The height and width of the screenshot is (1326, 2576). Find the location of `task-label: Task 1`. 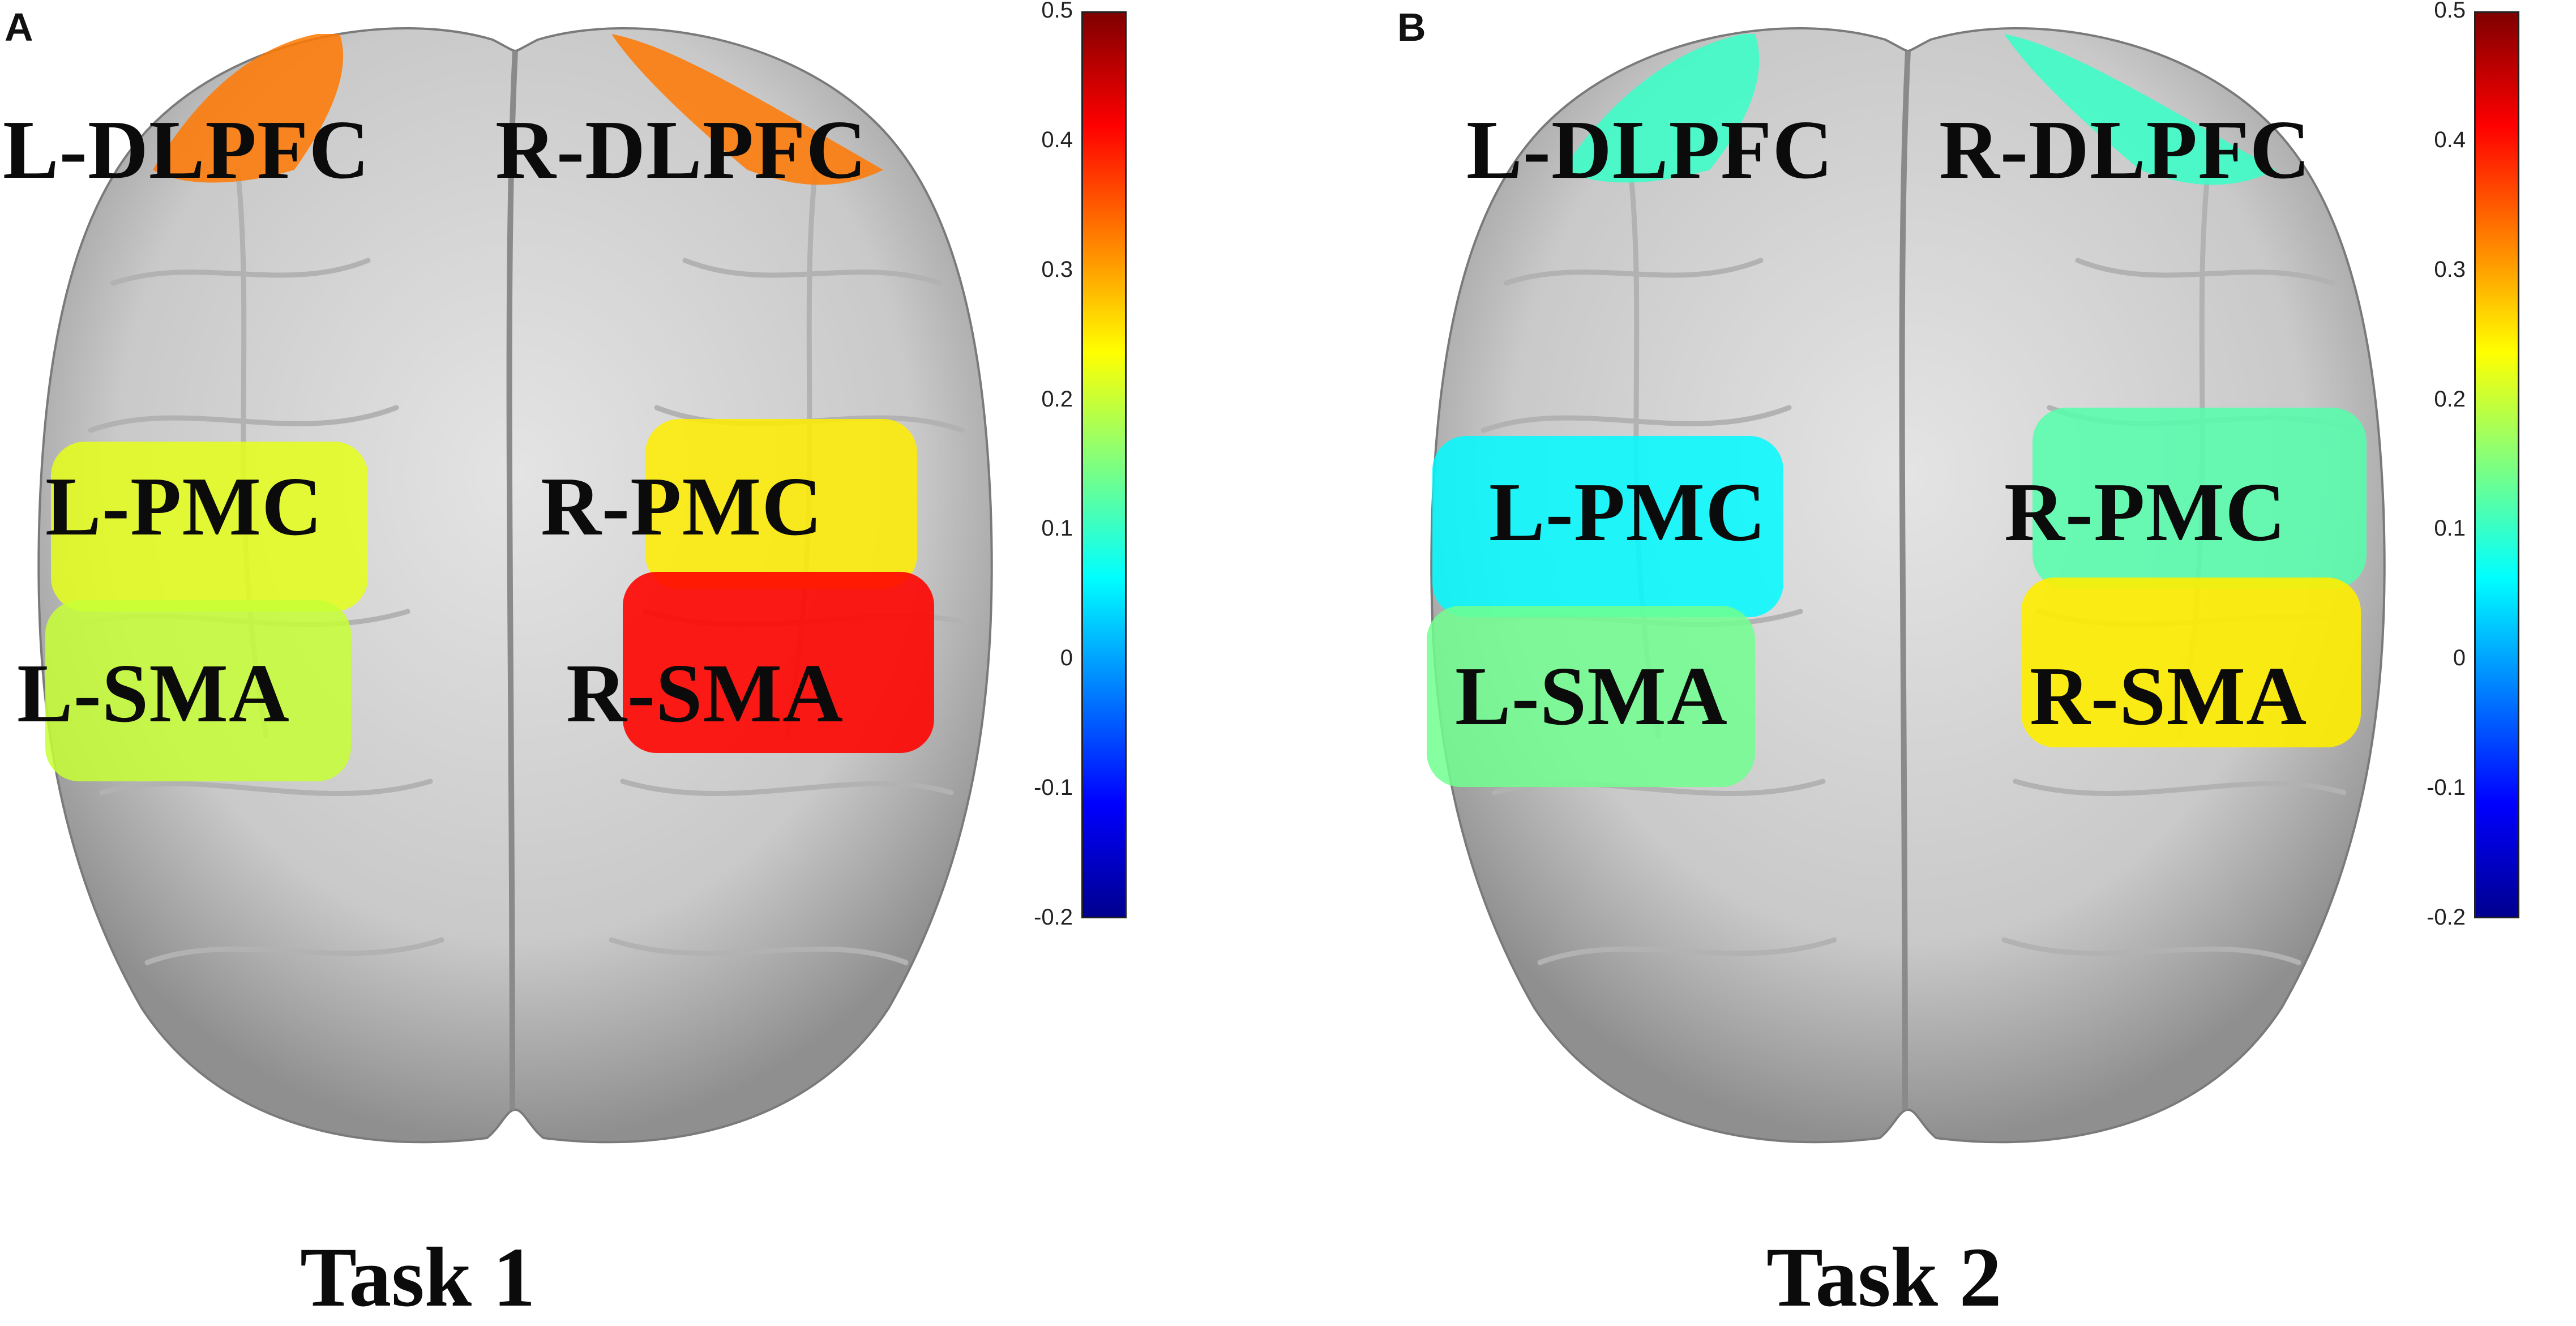

task-label: Task 1 is located at coordinates (418, 1277).